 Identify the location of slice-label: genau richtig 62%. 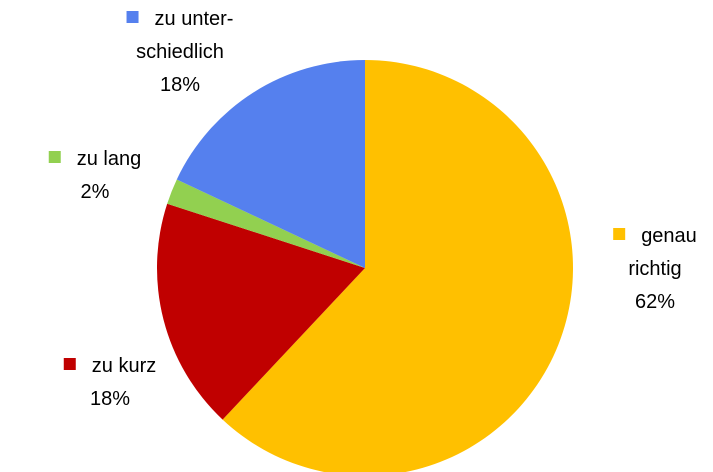
(655, 269).